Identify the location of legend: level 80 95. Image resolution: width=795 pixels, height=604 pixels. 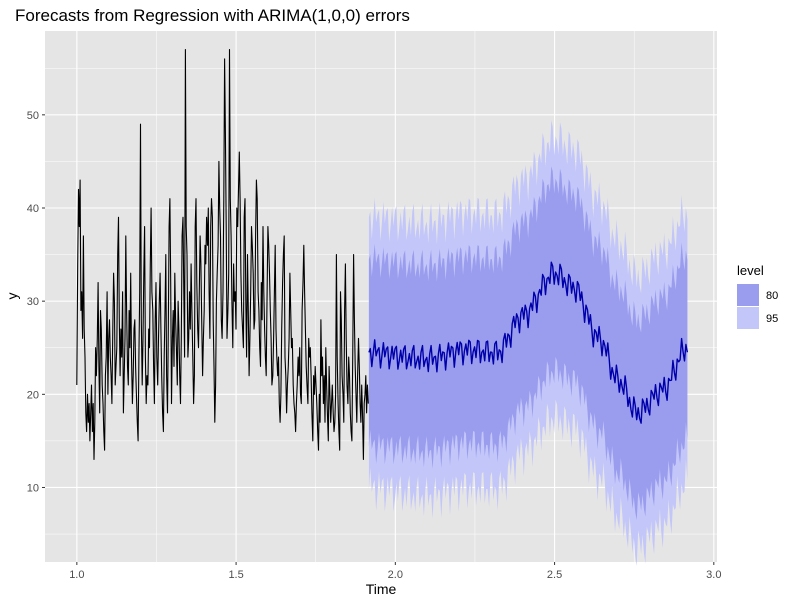
(757, 296).